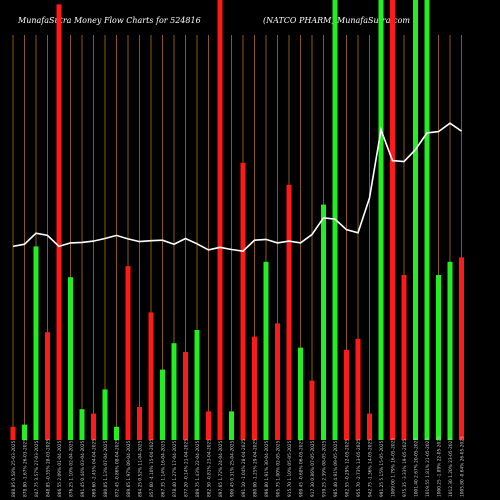 This screenshot has width=500, height=500. Describe the element at coordinates (336, 468) in the screenshot. I see `x-tick-label-29: 985.40 4.91% 09-05-2025` at that location.